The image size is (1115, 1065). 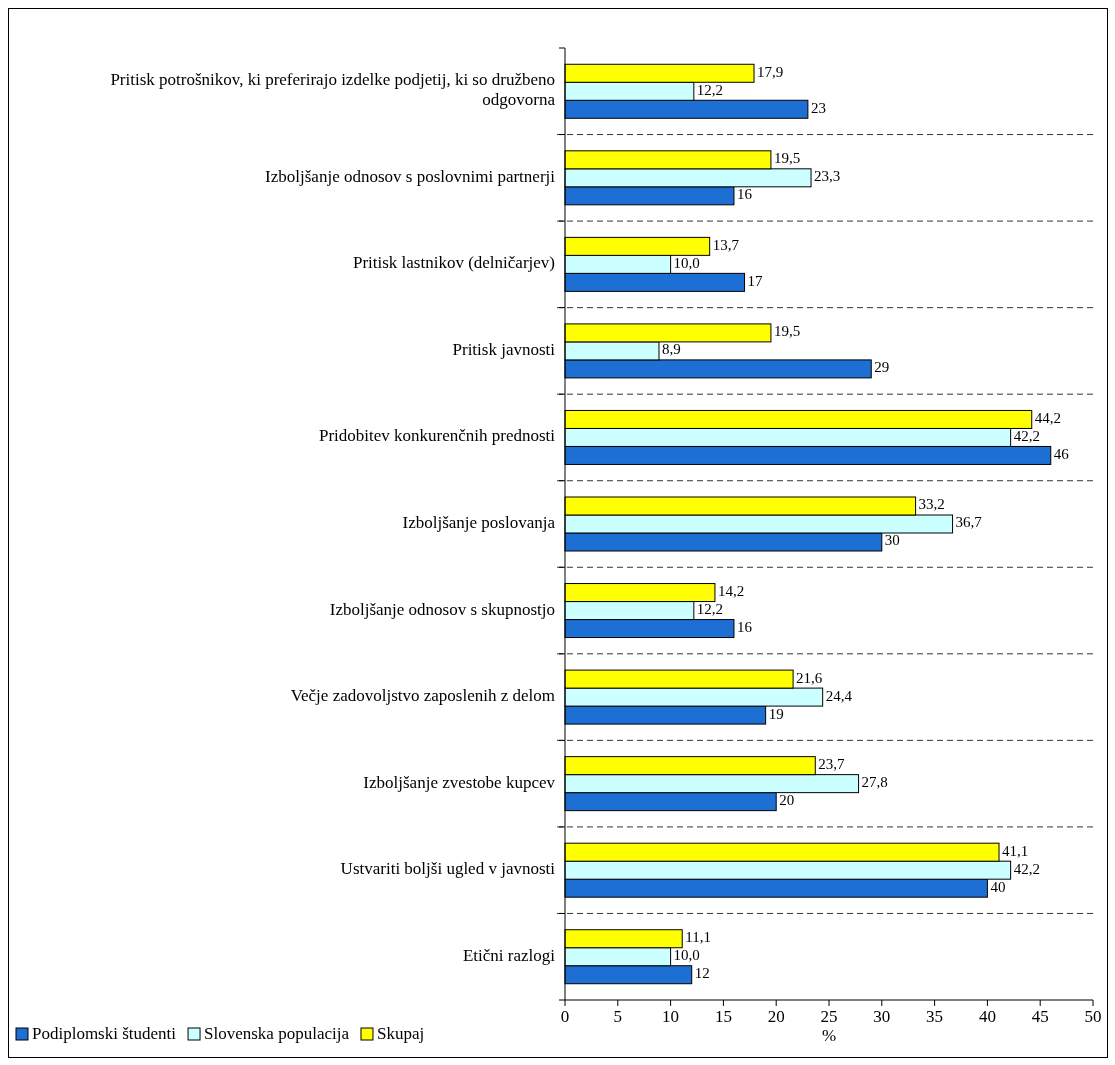 What do you see at coordinates (618, 1016) in the screenshot?
I see `x-tick-label: 5` at bounding box center [618, 1016].